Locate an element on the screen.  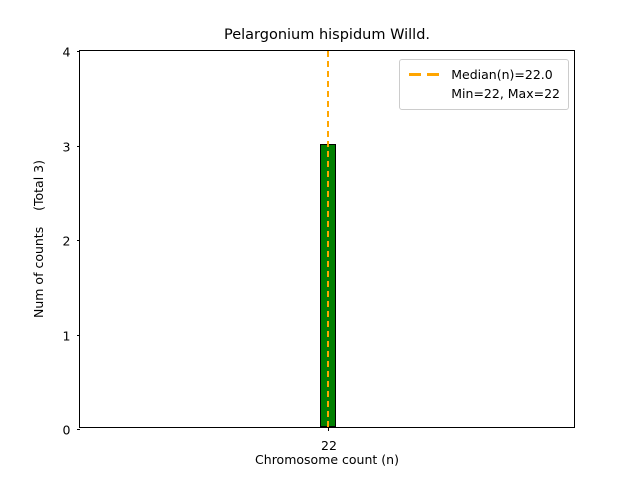
xtick-mark-22: 22 is located at coordinates (329, 440).